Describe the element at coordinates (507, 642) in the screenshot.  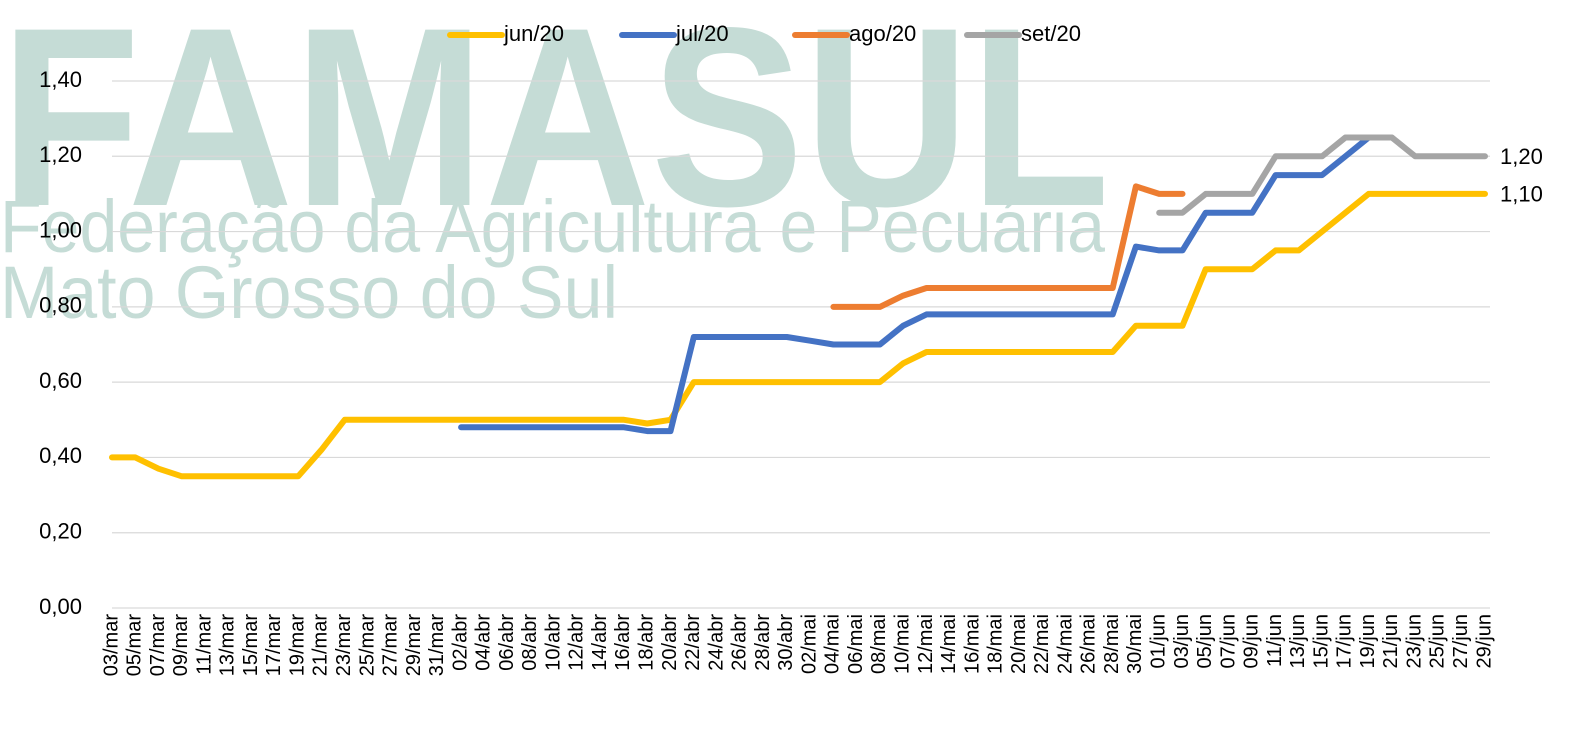
I see `x-tick-label: 06/abr` at that location.